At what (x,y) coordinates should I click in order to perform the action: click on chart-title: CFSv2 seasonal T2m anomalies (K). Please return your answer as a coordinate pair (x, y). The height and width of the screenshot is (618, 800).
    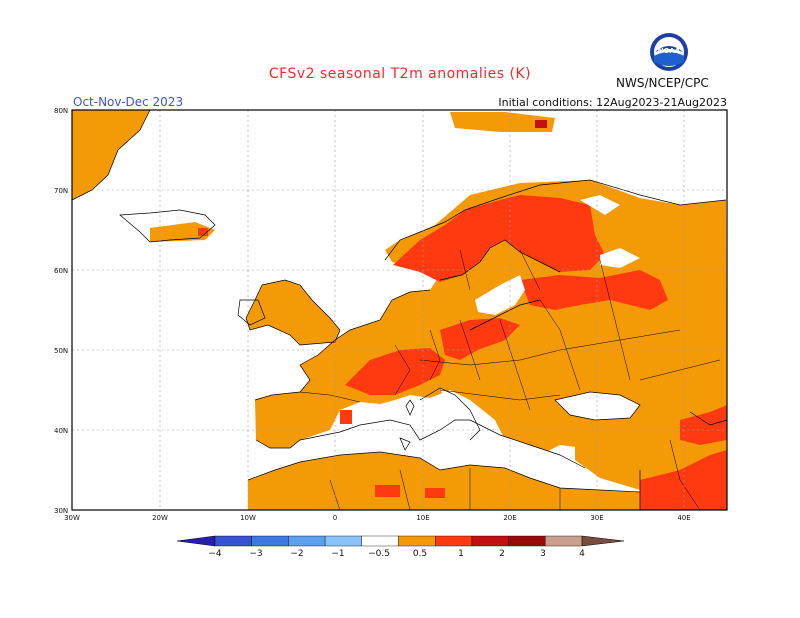
    Looking at the image, I should click on (400, 74).